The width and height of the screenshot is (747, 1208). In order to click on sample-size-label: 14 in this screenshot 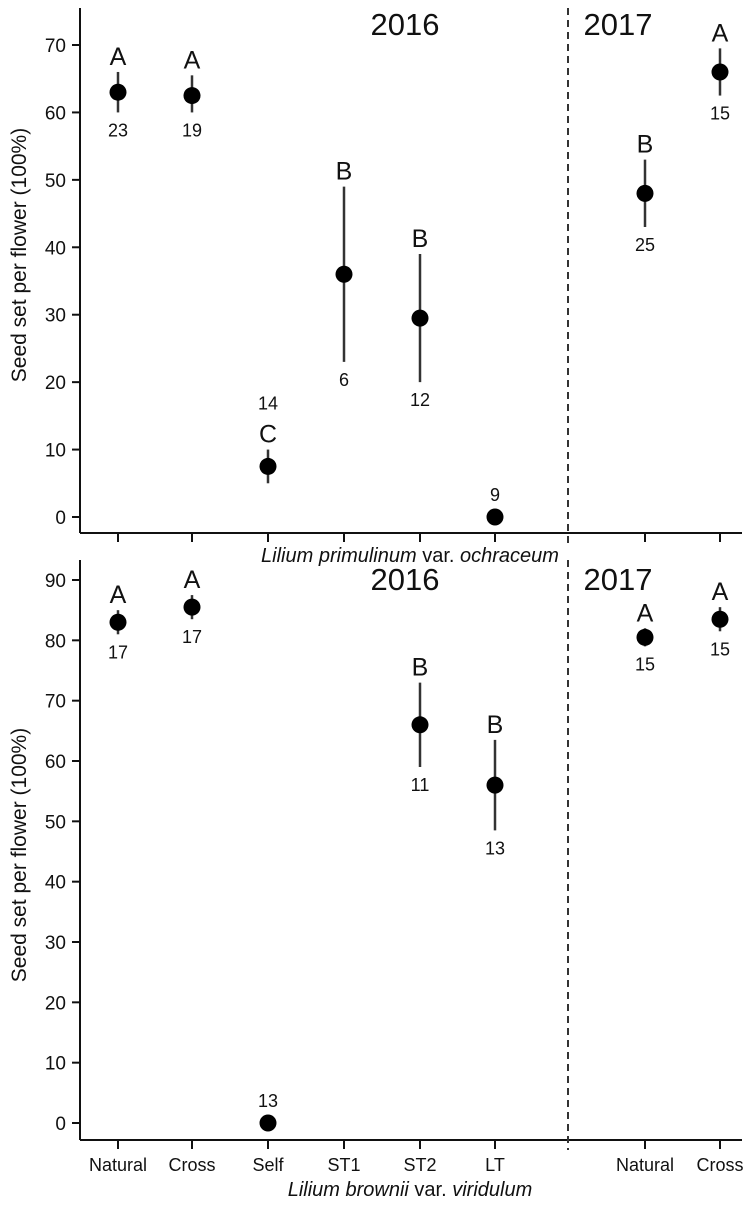, I will do `click(268, 404)`.